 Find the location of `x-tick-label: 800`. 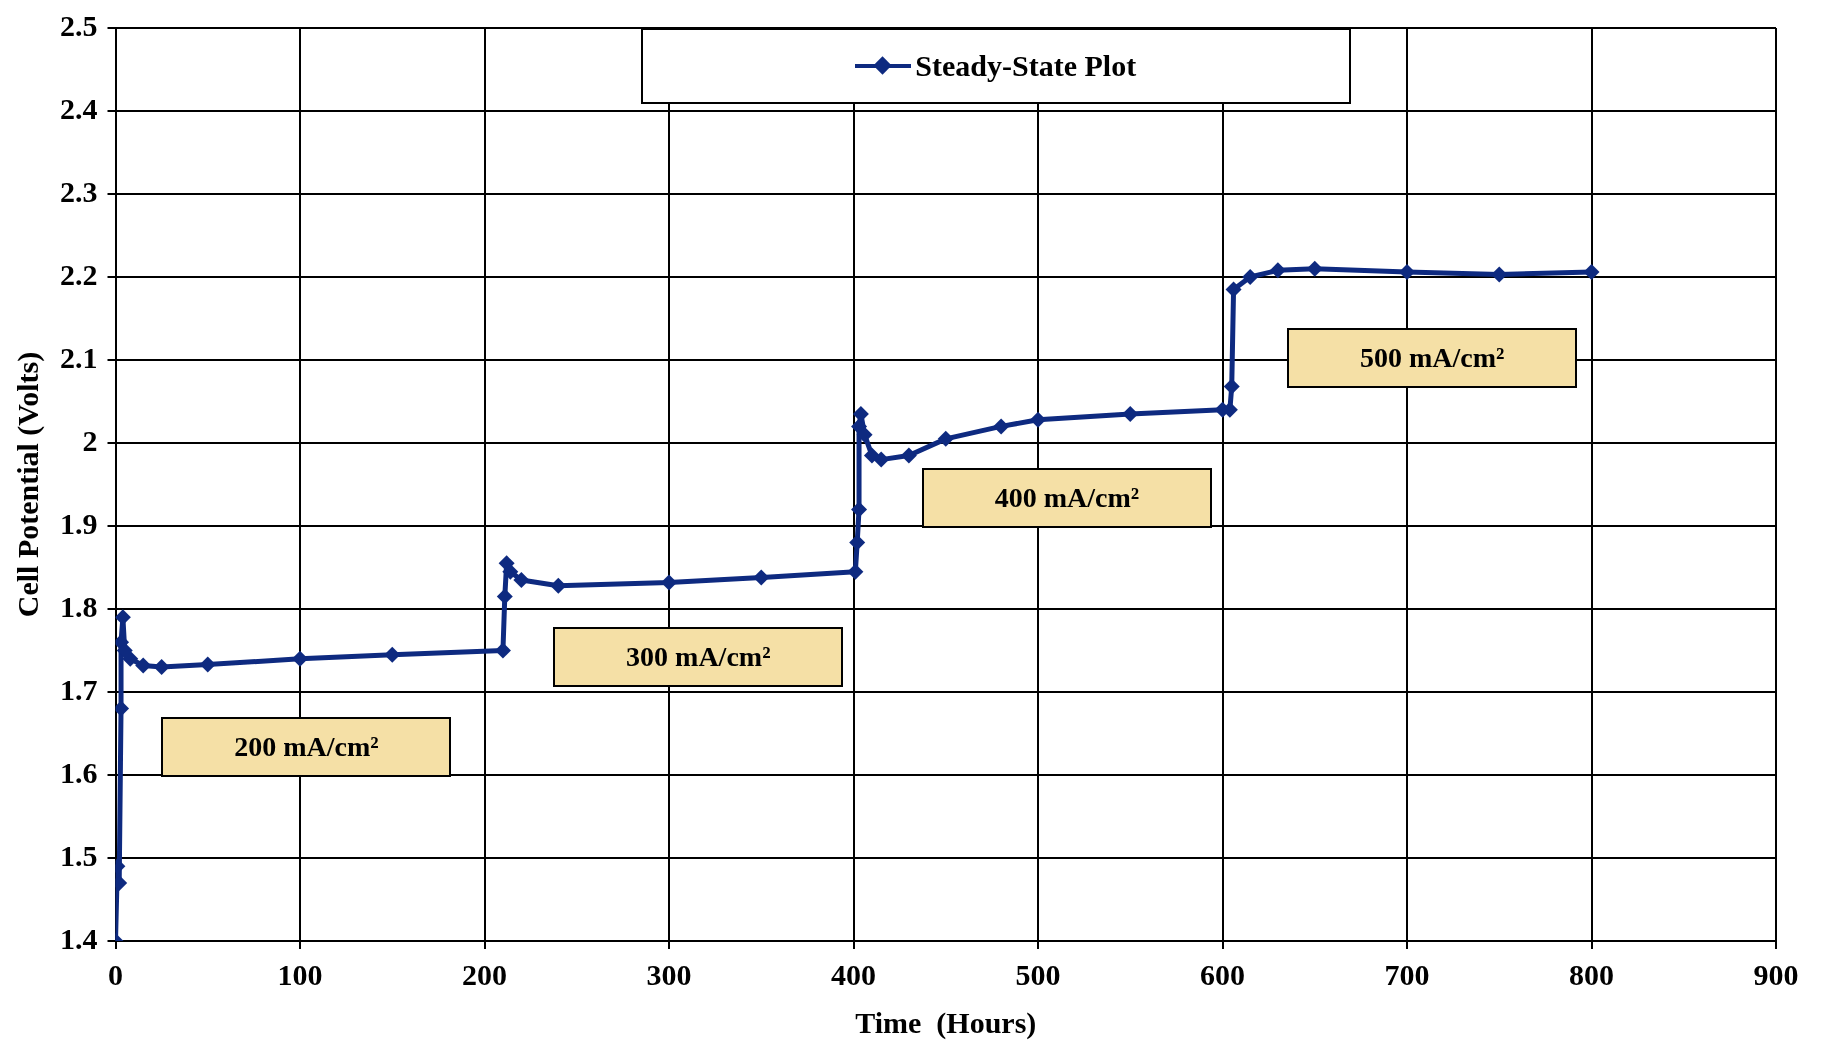

x-tick-label: 800 is located at coordinates (1591, 974).